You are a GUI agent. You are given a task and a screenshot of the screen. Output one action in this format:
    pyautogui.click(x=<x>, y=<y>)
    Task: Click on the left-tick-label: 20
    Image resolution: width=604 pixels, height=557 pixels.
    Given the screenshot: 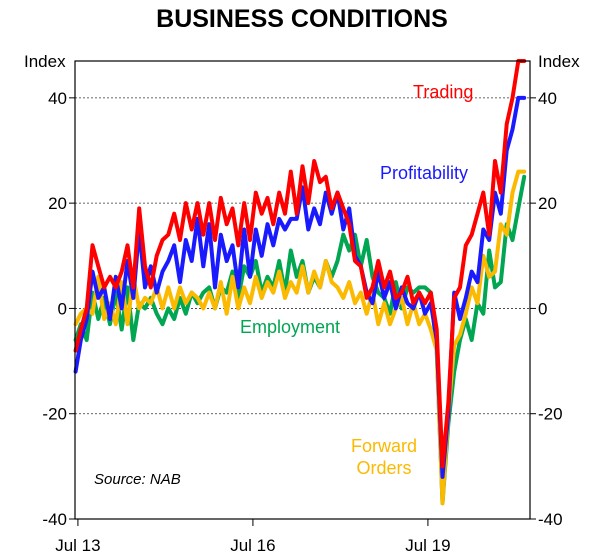 What is the action you would take?
    pyautogui.click(x=57, y=203)
    